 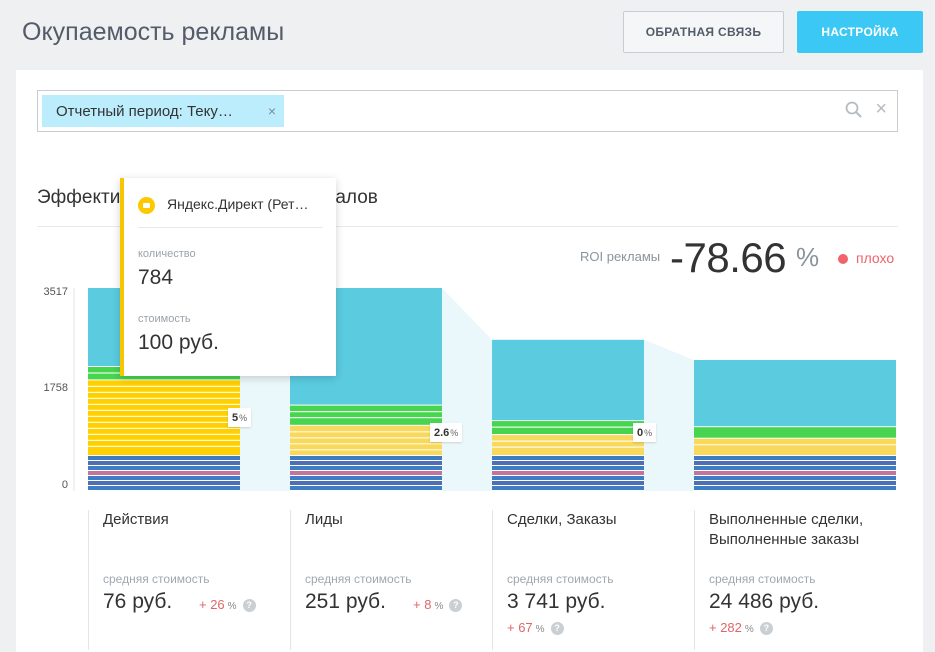 What do you see at coordinates (271, 111) in the screenshot?
I see `chip-close-icon: ×` at bounding box center [271, 111].